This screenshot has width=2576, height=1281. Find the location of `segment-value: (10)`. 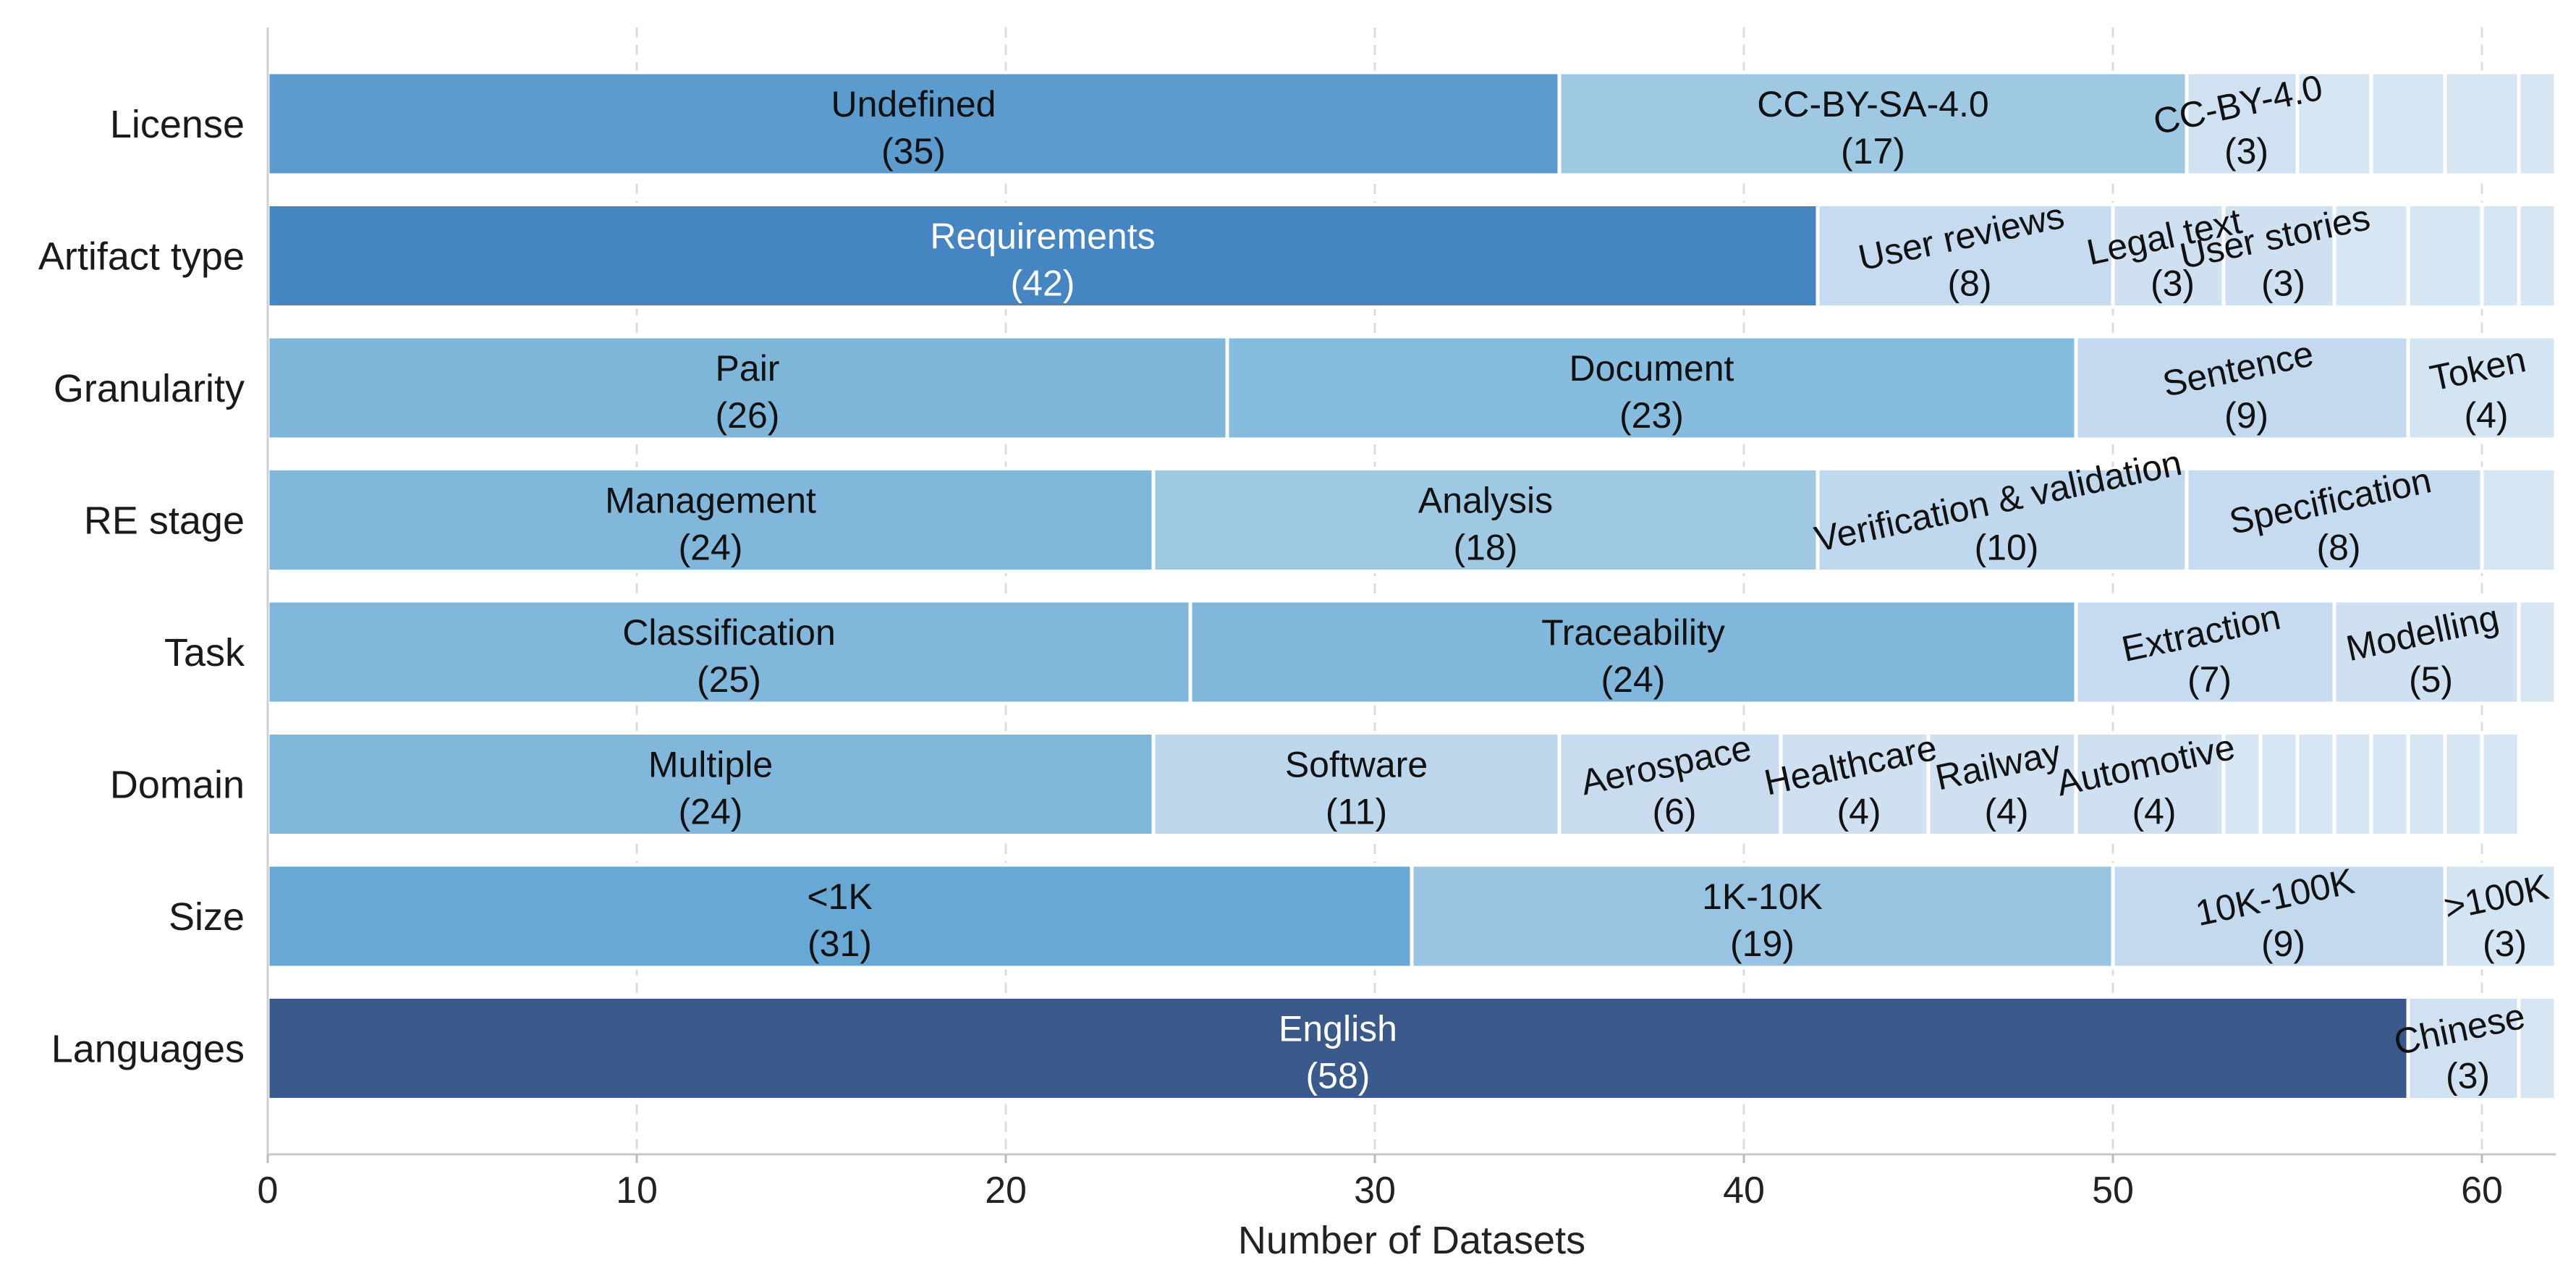

segment-value: (10) is located at coordinates (2007, 548).